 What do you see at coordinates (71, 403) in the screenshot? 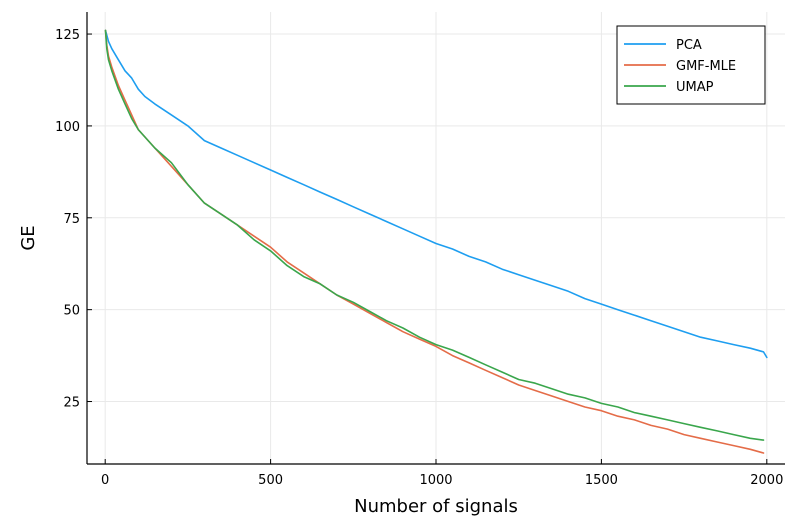
I see `y-tick-label: 25` at bounding box center [71, 403].